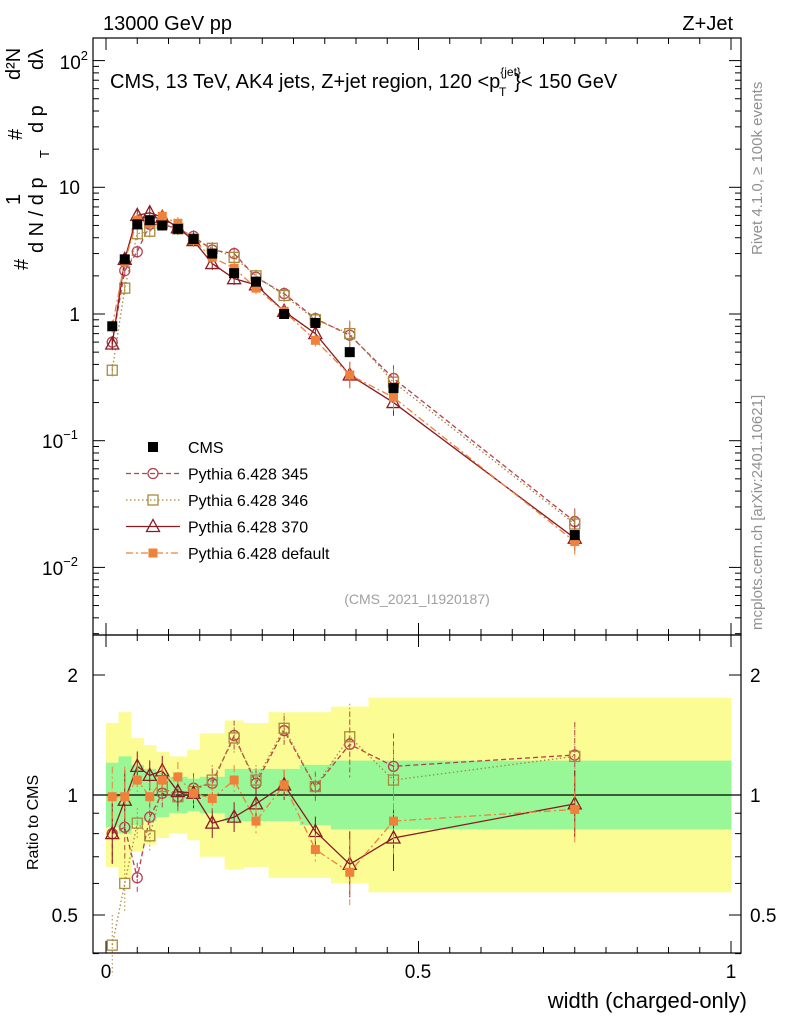 The height and width of the screenshot is (1024, 786). I want to click on y-tick-label-0.1: 10⁻¹, so click(60, 440).